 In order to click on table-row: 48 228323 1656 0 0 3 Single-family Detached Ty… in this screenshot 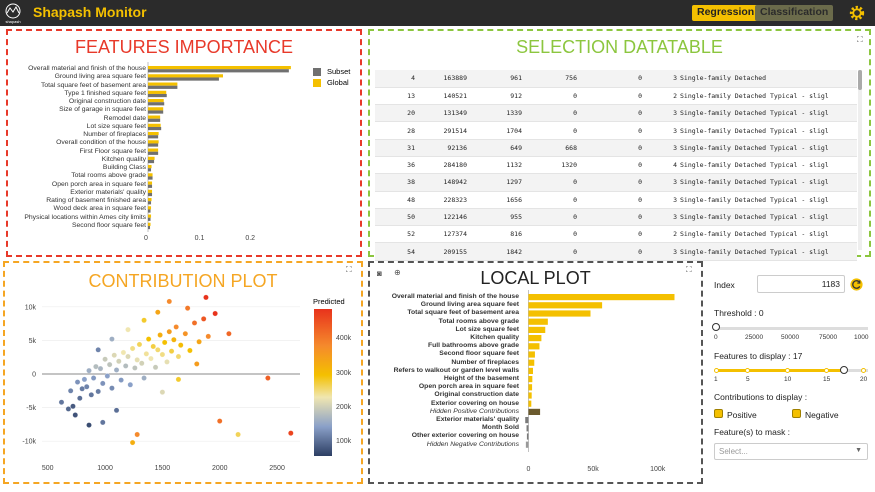, I will do `click(616, 200)`.